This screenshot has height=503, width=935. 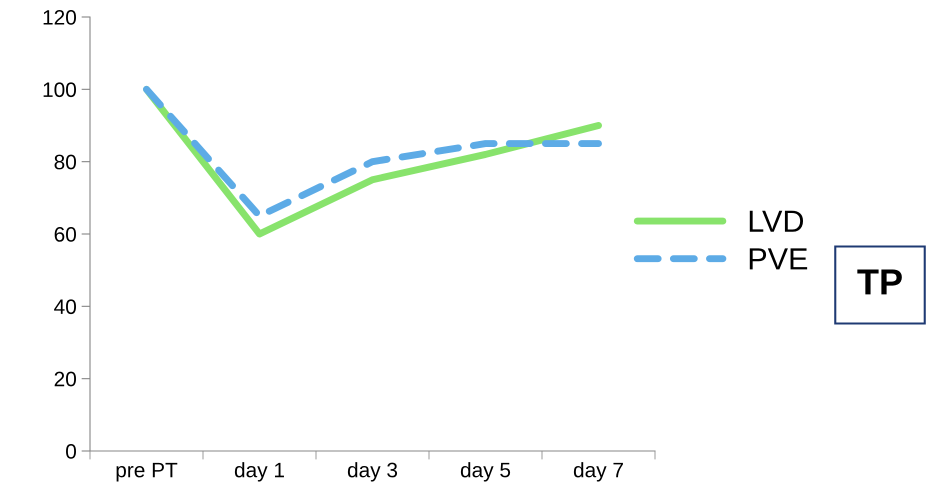 What do you see at coordinates (71, 451) in the screenshot?
I see `y-tick-label: 0` at bounding box center [71, 451].